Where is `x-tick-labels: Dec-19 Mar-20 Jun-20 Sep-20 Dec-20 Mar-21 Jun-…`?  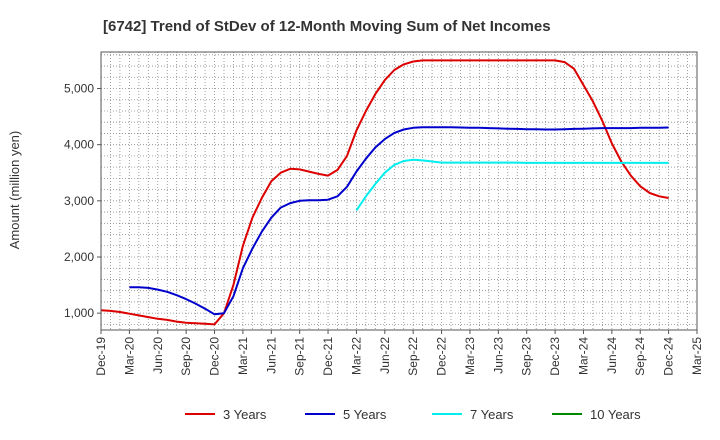
x-tick-labels: Dec-19 Mar-20 Jun-20 Sep-20 Dec-20 Mar-21 Jun-… is located at coordinates (399, 353).